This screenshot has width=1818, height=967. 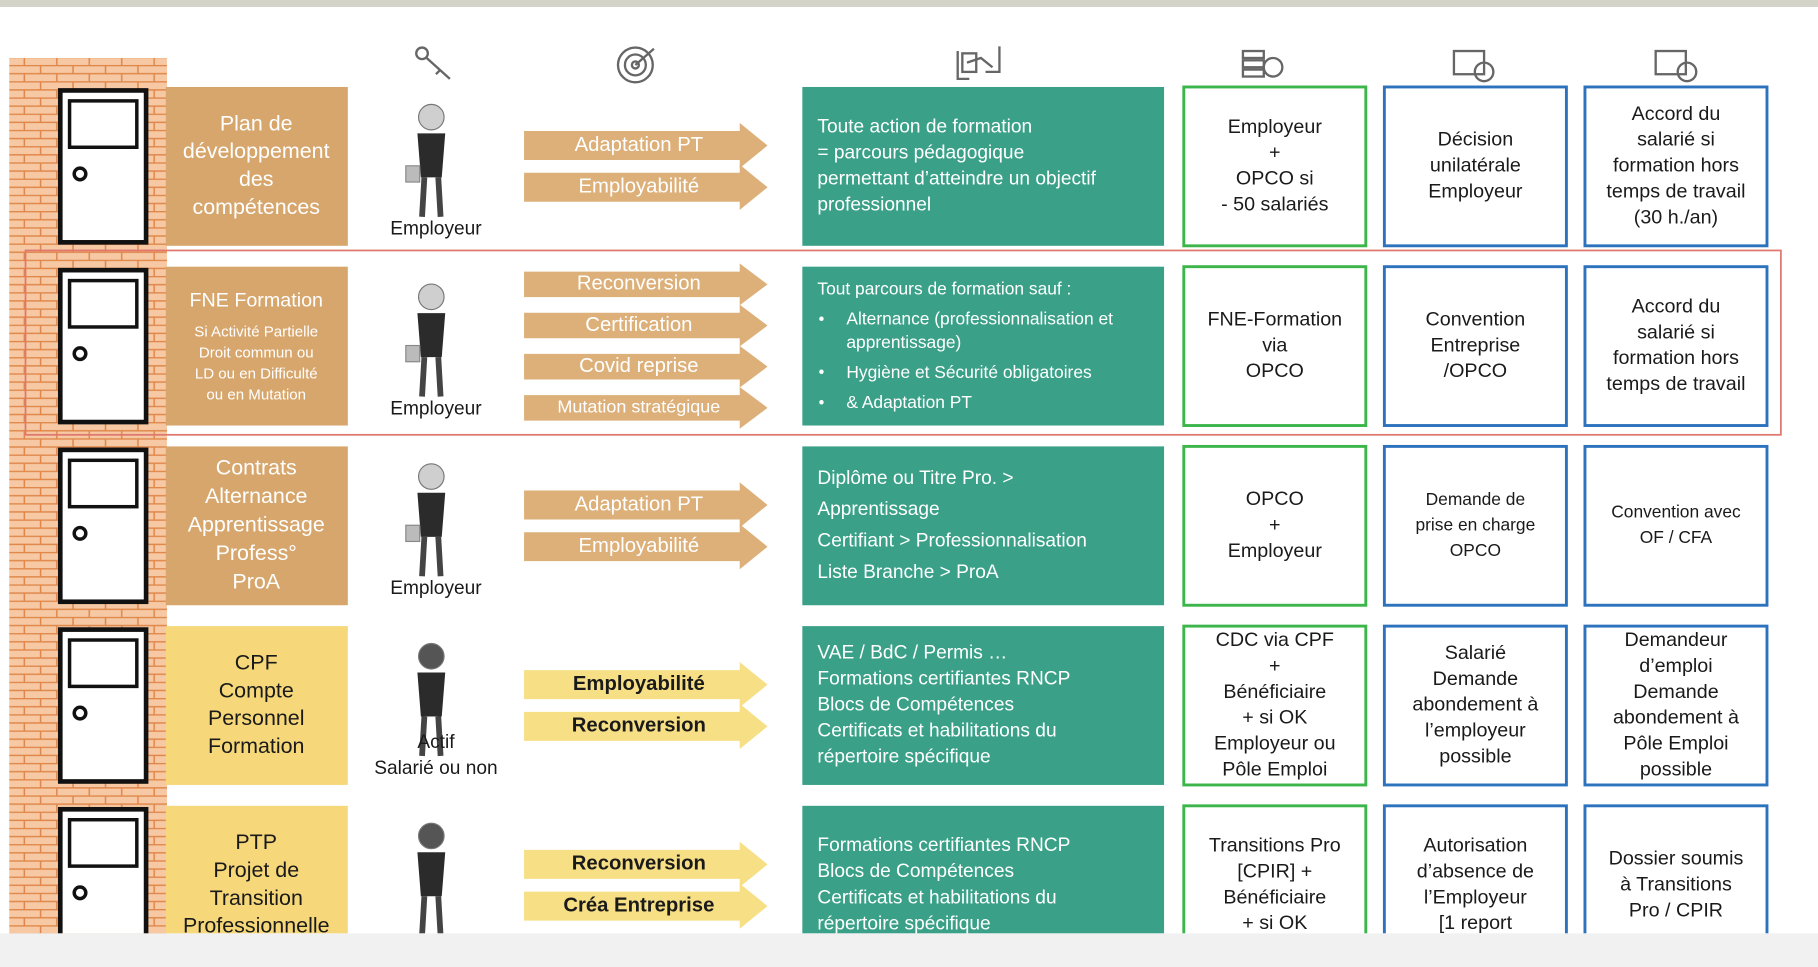 What do you see at coordinates (1676, 166) in the screenshot?
I see `cell-text: formation hors` at bounding box center [1676, 166].